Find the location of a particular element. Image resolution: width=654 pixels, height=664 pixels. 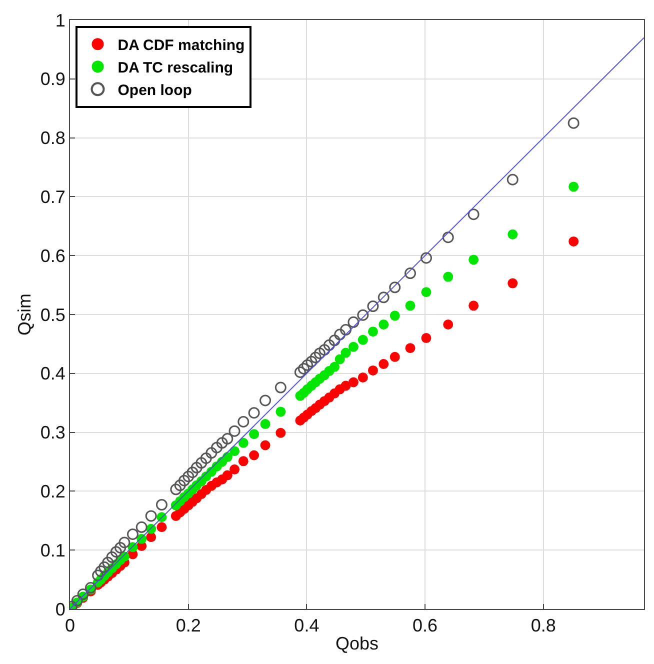

y-tick-label: 0.7 is located at coordinates (53, 197).